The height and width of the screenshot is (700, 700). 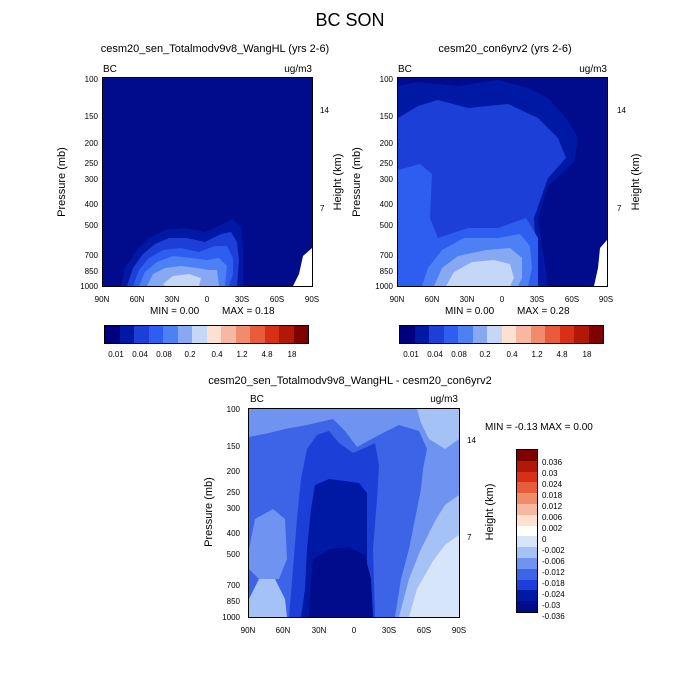 I want to click on panel1-colorbar, so click(x=206, y=334).